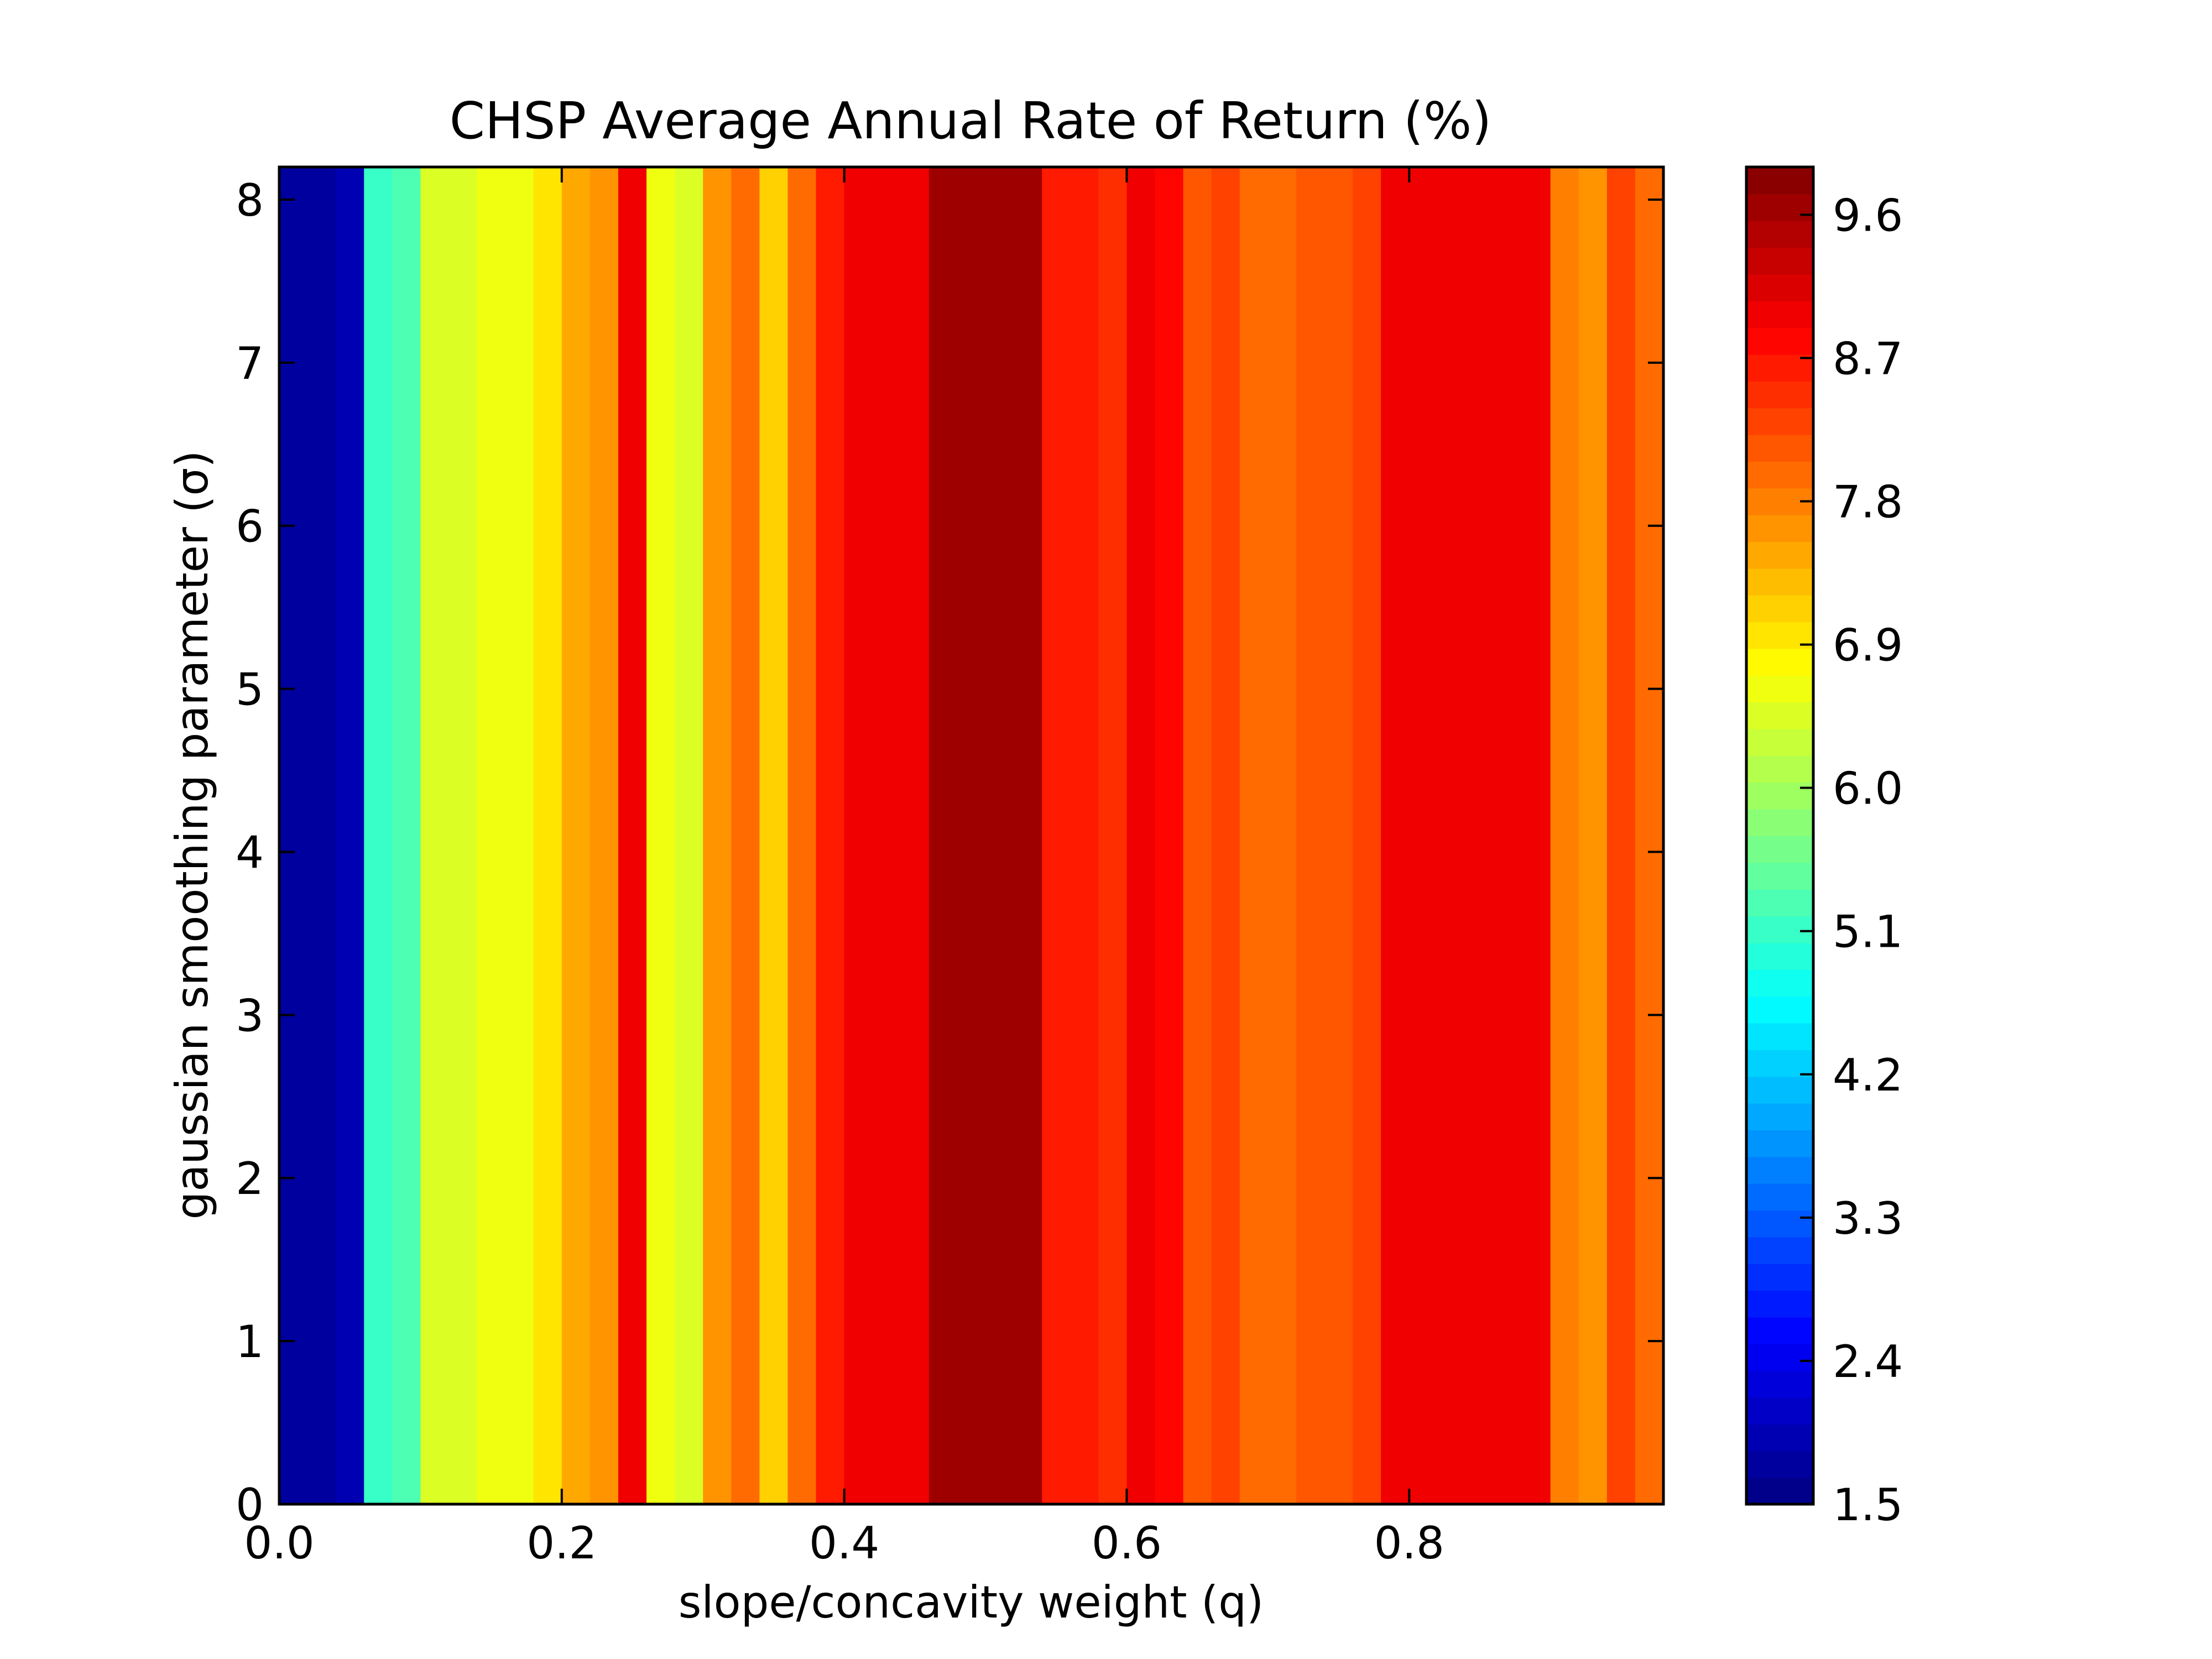 The width and height of the screenshot is (2212, 1659). I want to click on colorbar-frame, so click(1780, 836).